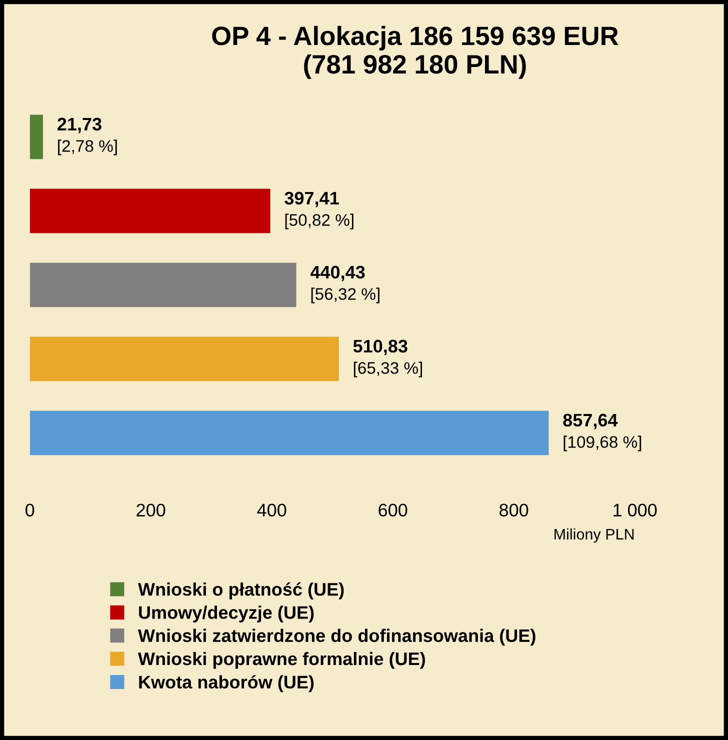 The height and width of the screenshot is (740, 728). Describe the element at coordinates (271, 510) in the screenshot. I see `x-tick-label: 400` at that location.